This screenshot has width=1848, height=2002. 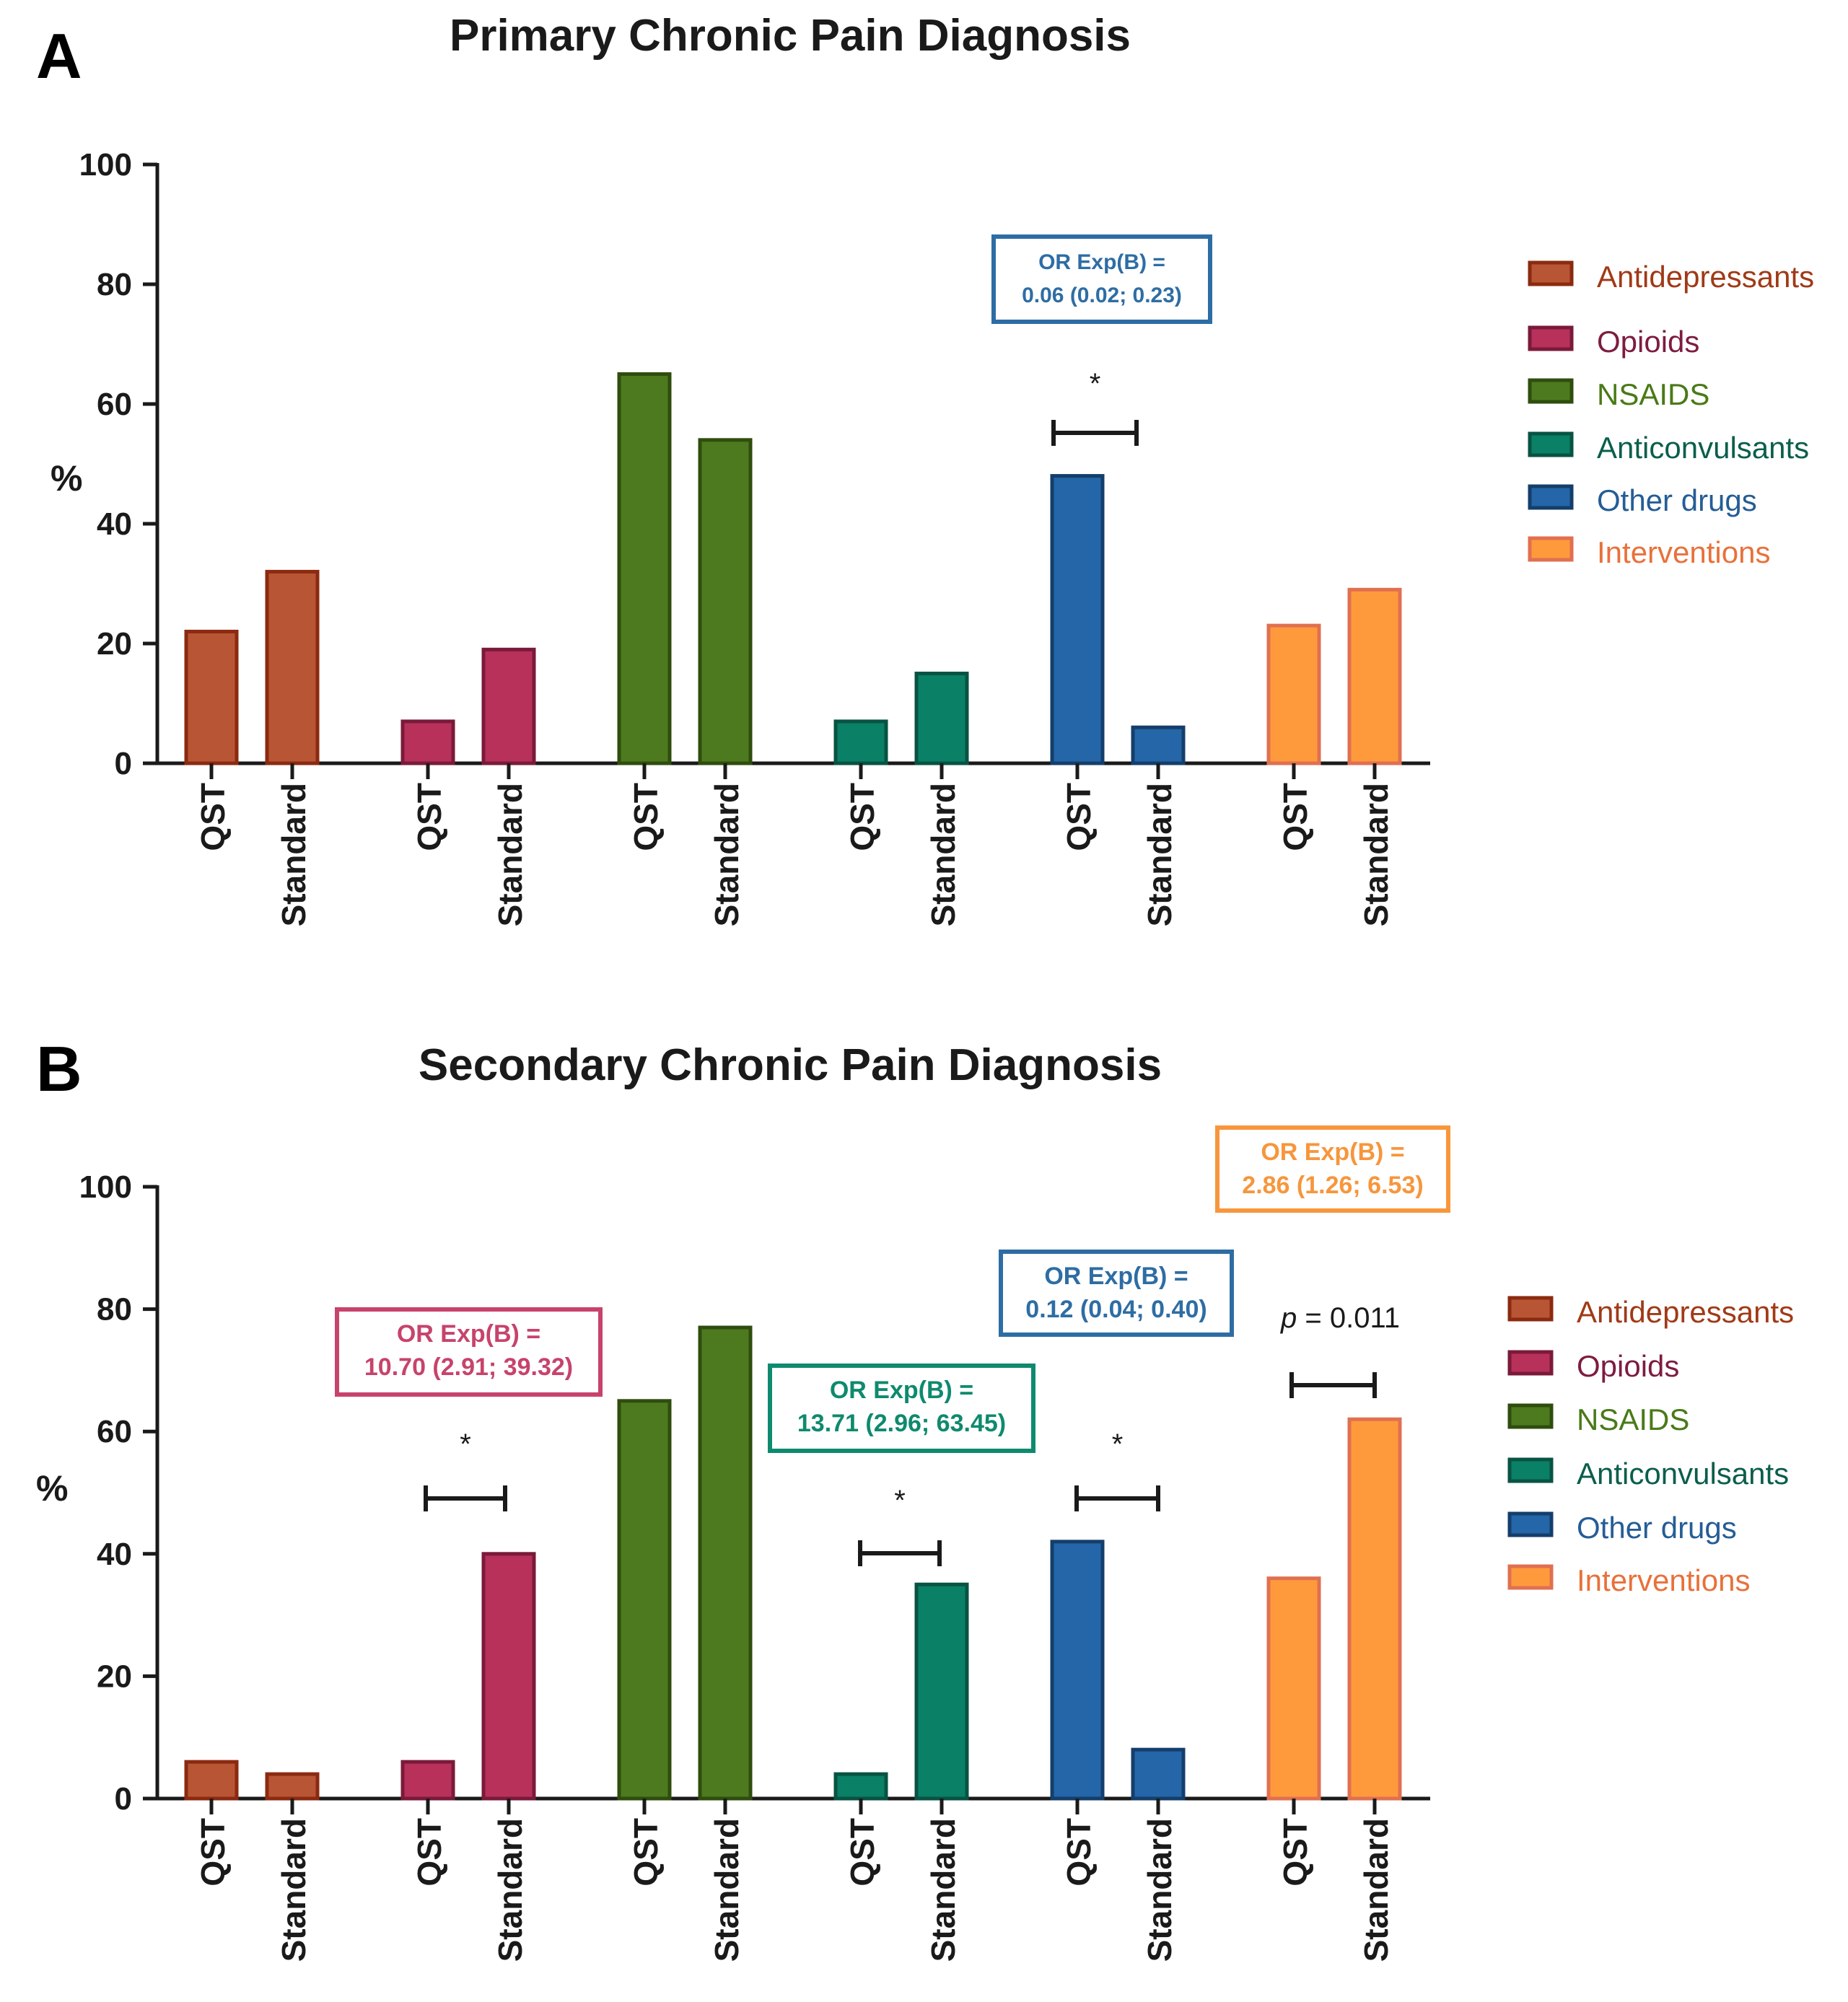 I want to click on p-value-label: p = 0.011, so click(x=1340, y=1318).